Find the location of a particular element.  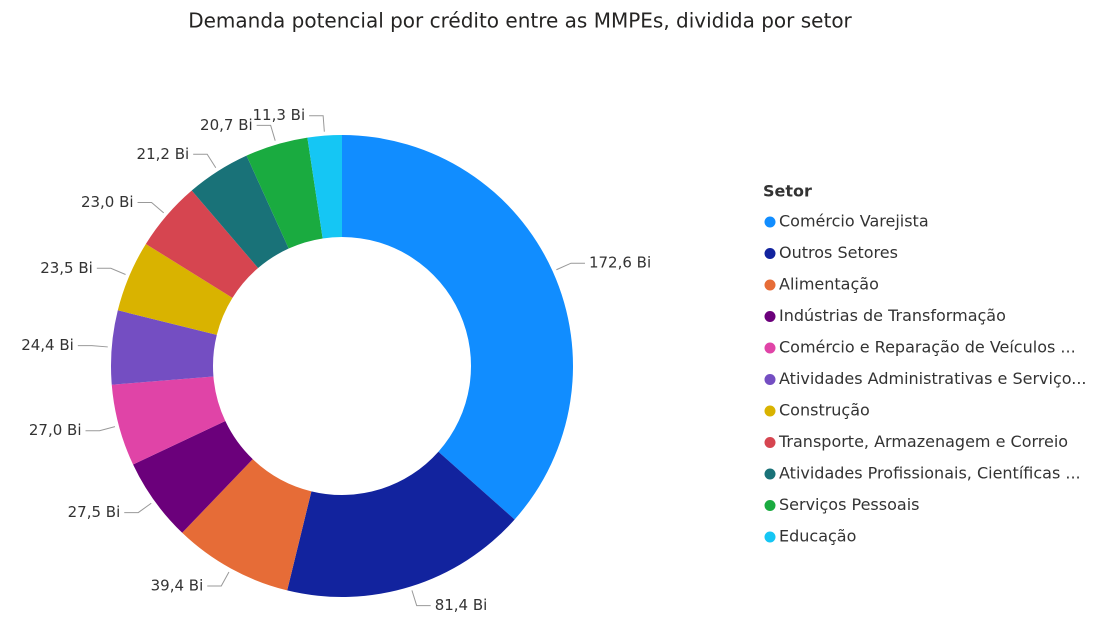

data-label: 172,6 Bi is located at coordinates (620, 263).